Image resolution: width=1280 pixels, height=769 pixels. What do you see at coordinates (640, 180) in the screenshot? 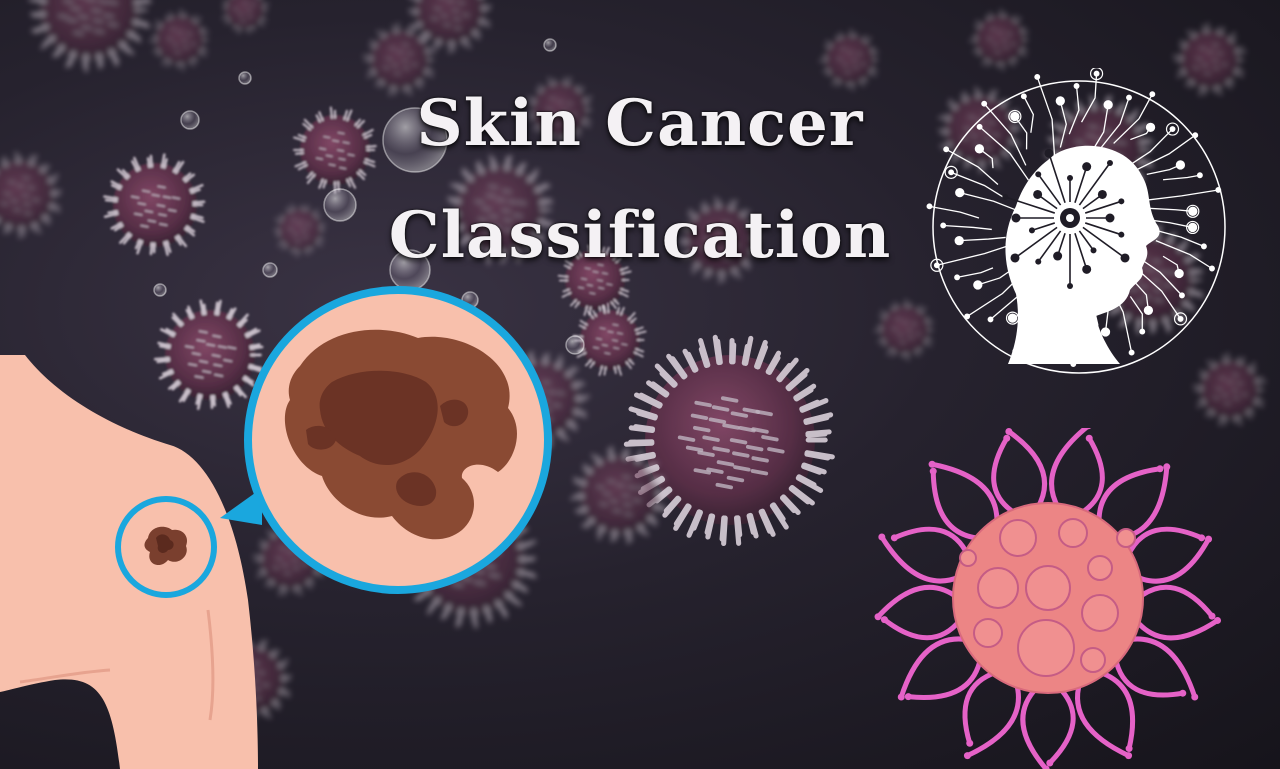
I see `page-title: Skin Cancer Classification` at bounding box center [640, 180].